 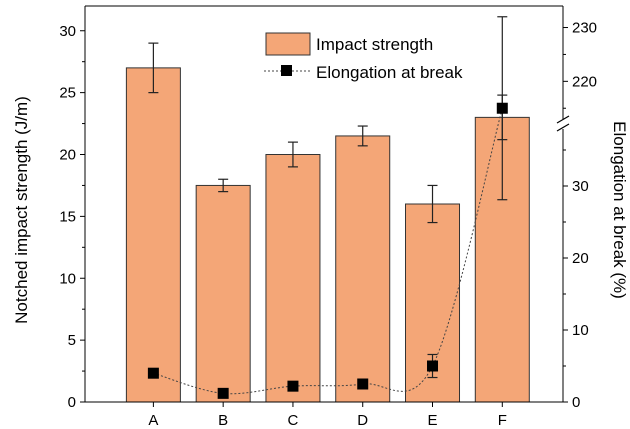 I want to click on y-axis-title: Notched impact strength (J/m), so click(x=21, y=210).